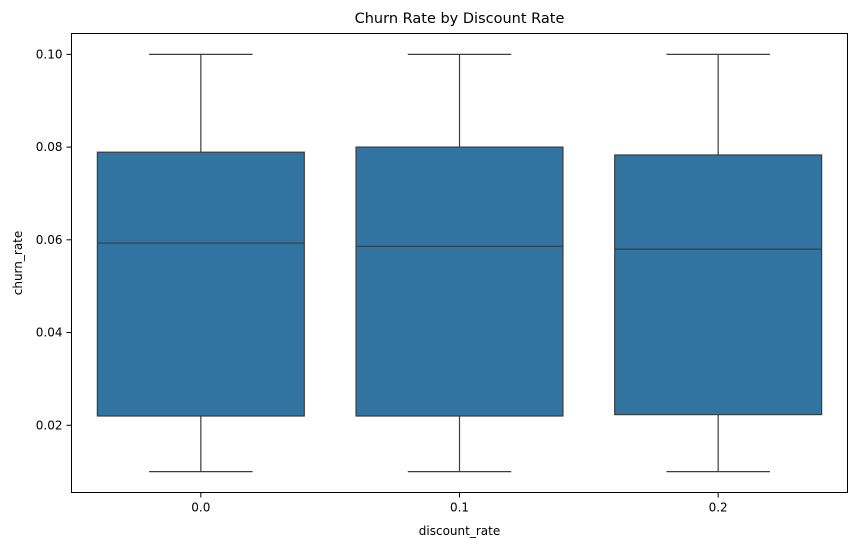  I want to click on x-tick-label: 0.2, so click(718, 508).